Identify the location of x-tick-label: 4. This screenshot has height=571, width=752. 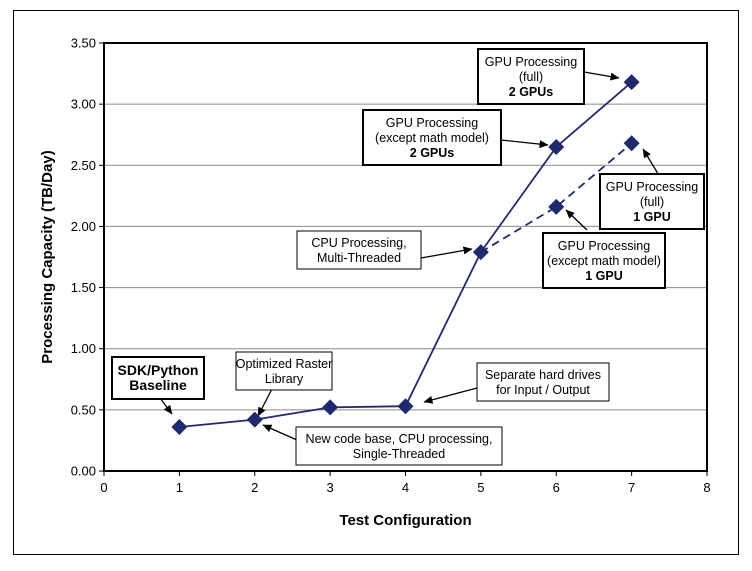
(405, 487).